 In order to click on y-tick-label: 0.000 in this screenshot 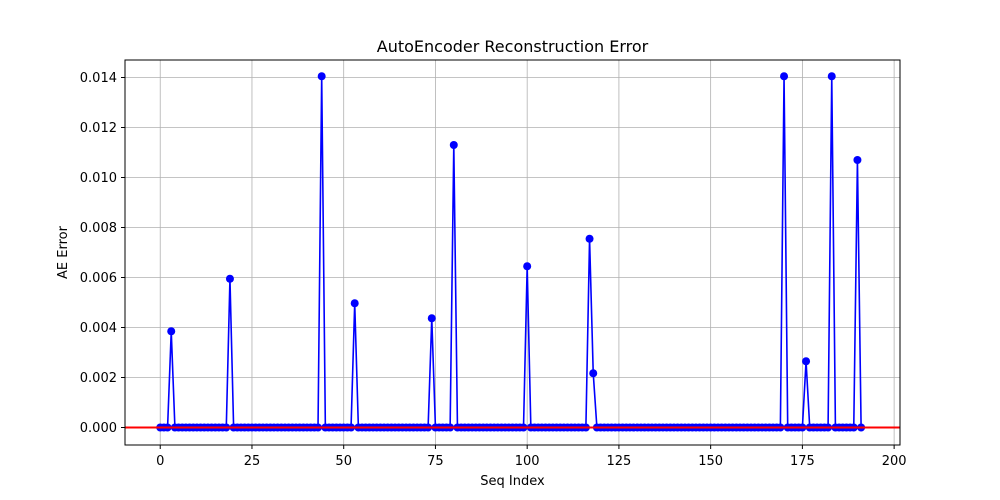, I will do `click(98, 428)`.